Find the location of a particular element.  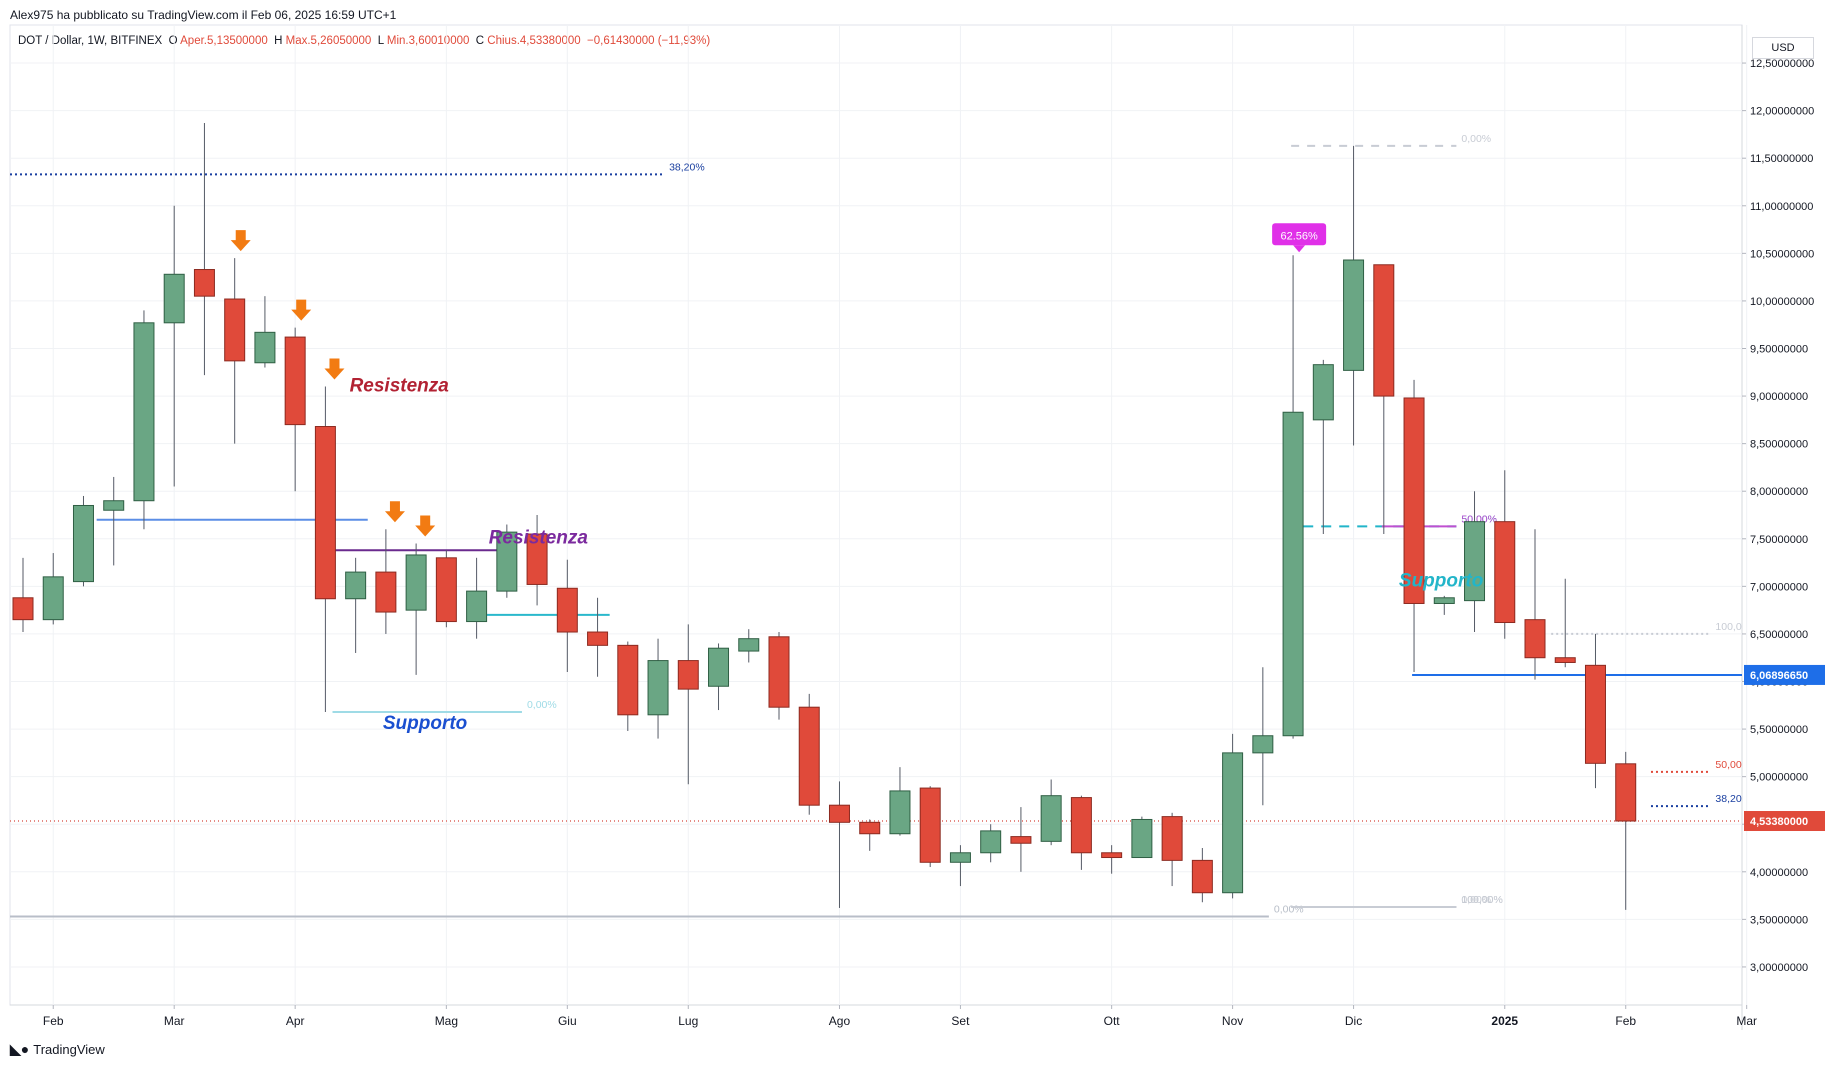

open-letter: O is located at coordinates (173, 41).